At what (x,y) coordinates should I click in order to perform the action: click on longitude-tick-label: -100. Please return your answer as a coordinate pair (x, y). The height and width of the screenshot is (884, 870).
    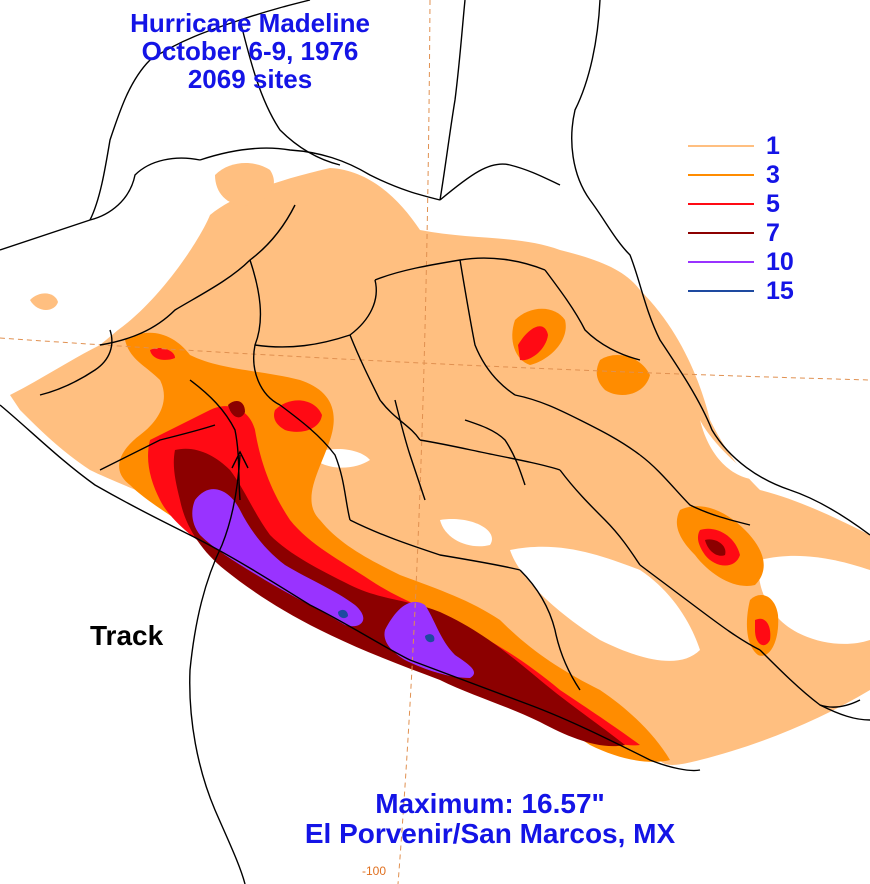
    Looking at the image, I should click on (374, 871).